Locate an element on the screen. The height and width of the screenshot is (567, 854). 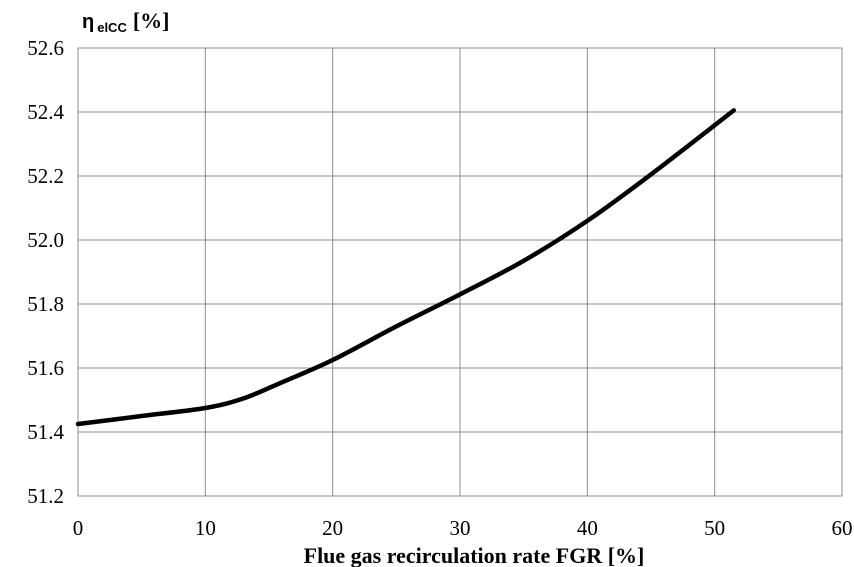
x-tick-label: 0 is located at coordinates (78, 528).